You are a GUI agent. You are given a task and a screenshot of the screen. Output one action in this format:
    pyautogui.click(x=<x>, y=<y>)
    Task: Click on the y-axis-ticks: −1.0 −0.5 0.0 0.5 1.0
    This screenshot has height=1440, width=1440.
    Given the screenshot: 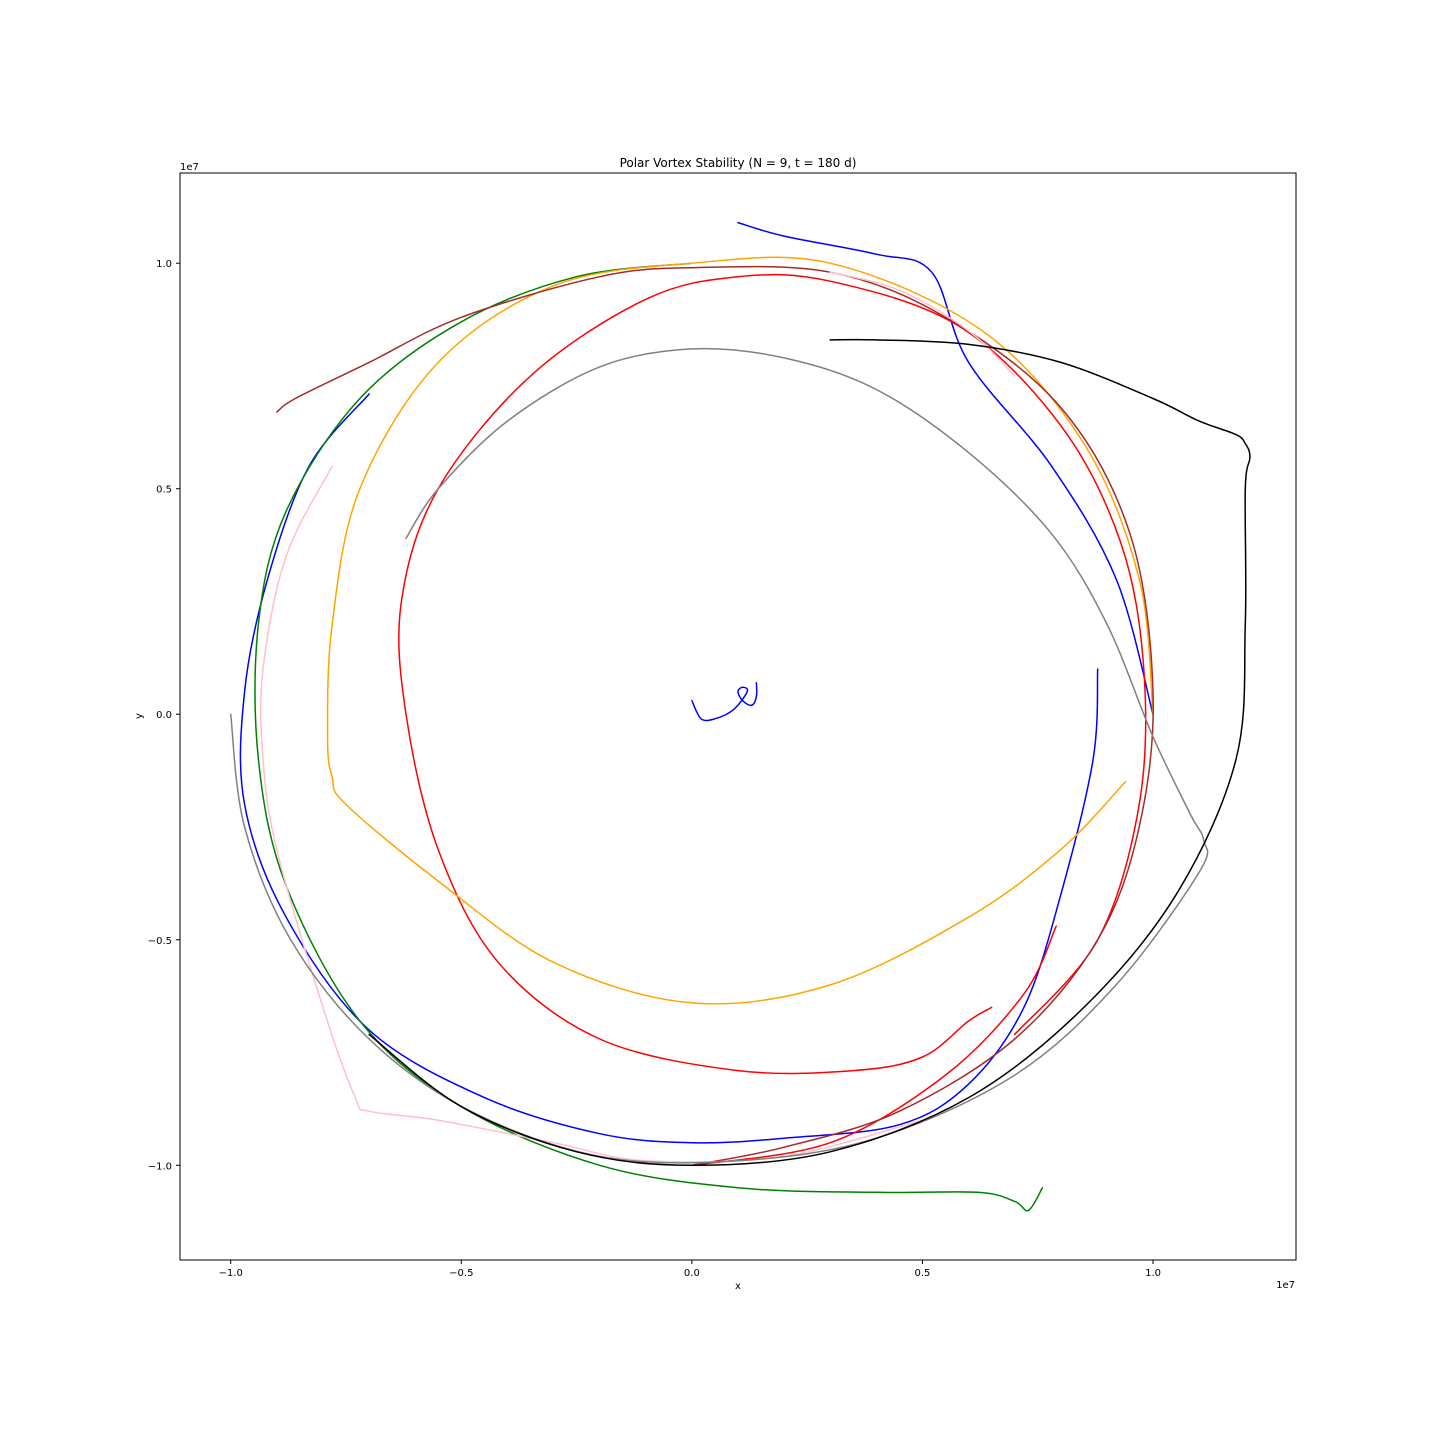 What is the action you would take?
    pyautogui.click(x=164, y=715)
    